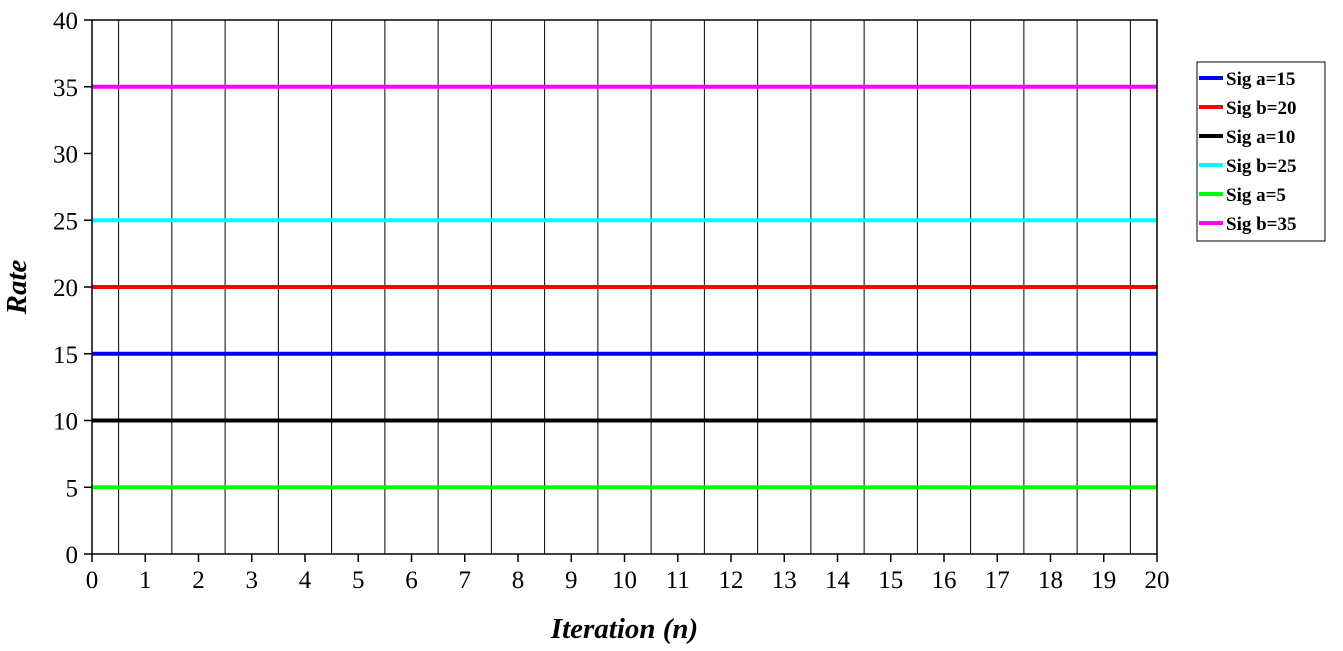 Image resolution: width=1343 pixels, height=651 pixels. Describe the element at coordinates (731, 580) in the screenshot. I see `x-tick-label: 12` at that location.